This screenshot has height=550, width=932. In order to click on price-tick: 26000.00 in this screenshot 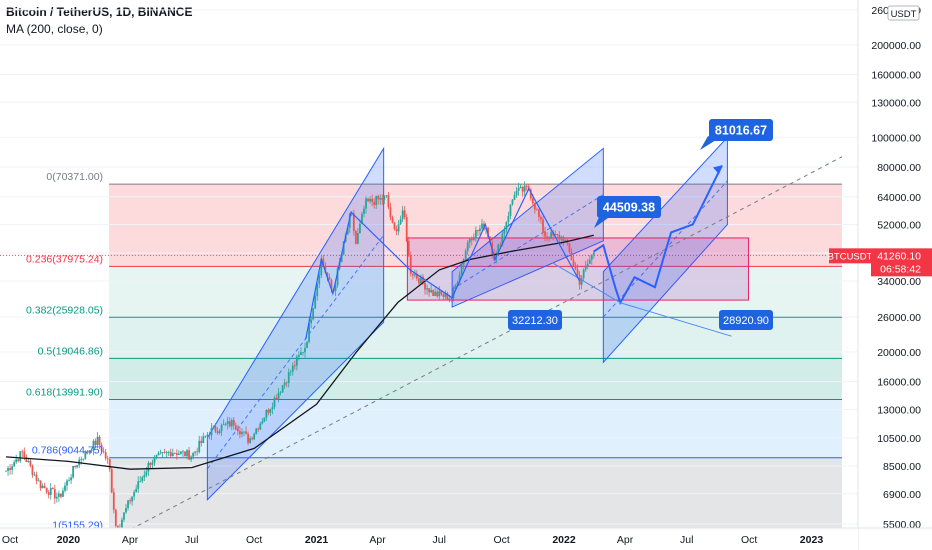, I will do `click(899, 318)`.